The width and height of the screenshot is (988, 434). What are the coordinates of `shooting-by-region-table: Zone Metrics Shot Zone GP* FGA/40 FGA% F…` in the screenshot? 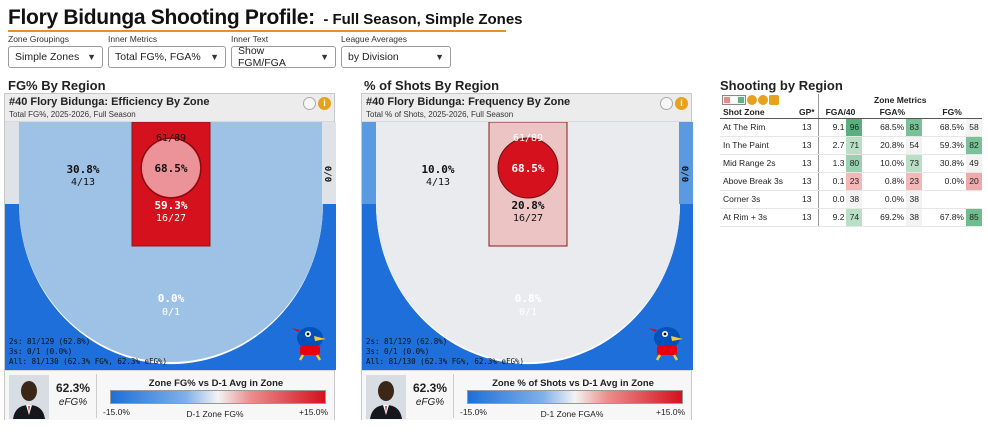 It's located at (851, 160).